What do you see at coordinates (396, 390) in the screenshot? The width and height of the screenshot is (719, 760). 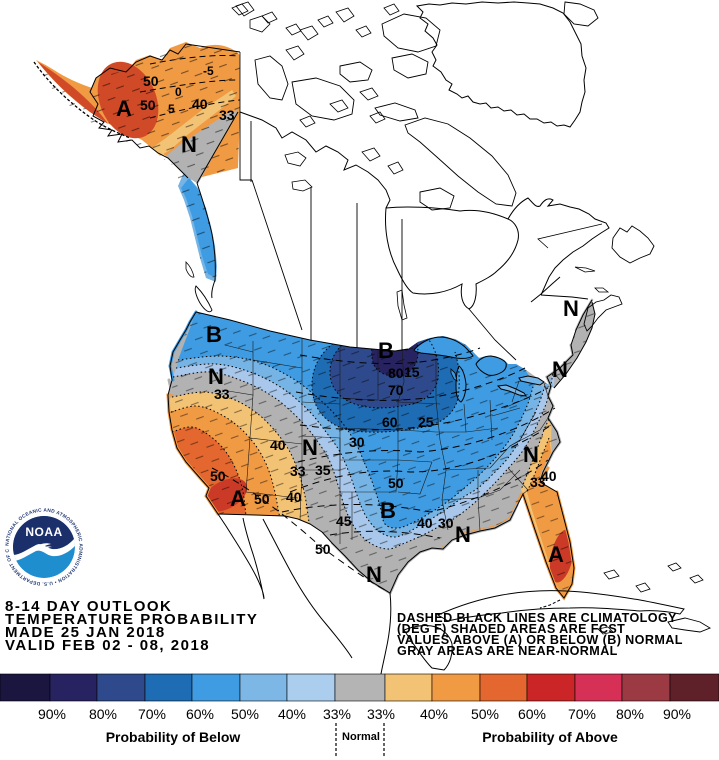 I see `svg-text: 70` at bounding box center [396, 390].